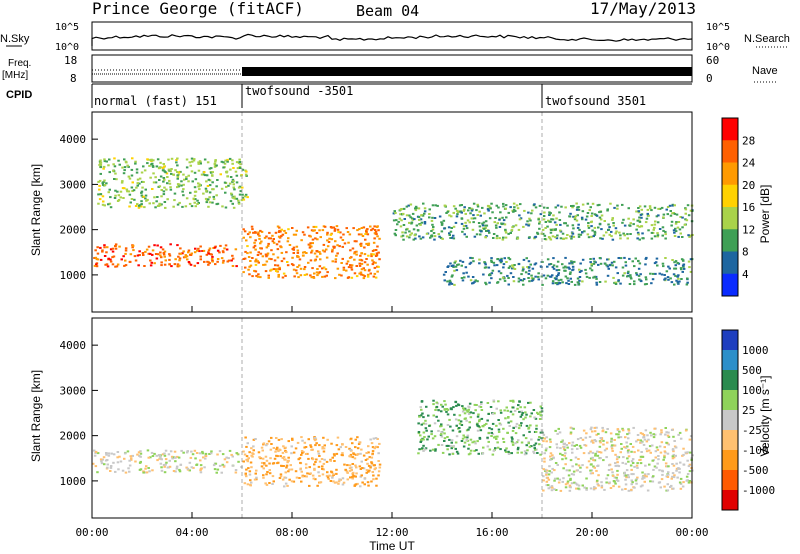  What do you see at coordinates (730, 151) in the screenshot?
I see `power-colorbar-swatch` at bounding box center [730, 151].